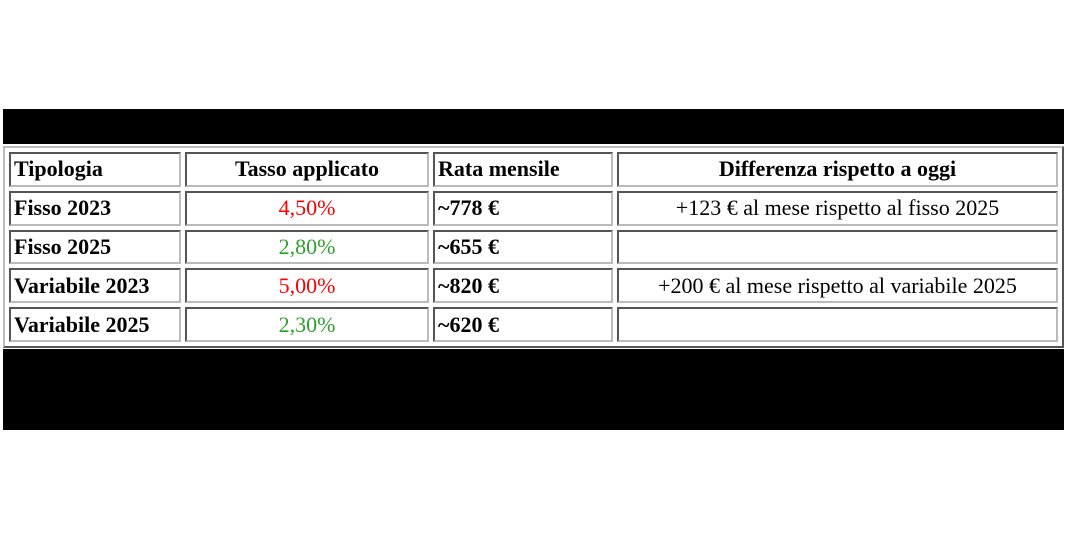 The height and width of the screenshot is (539, 1080). I want to click on cell-rata: ~620 €, so click(523, 324).